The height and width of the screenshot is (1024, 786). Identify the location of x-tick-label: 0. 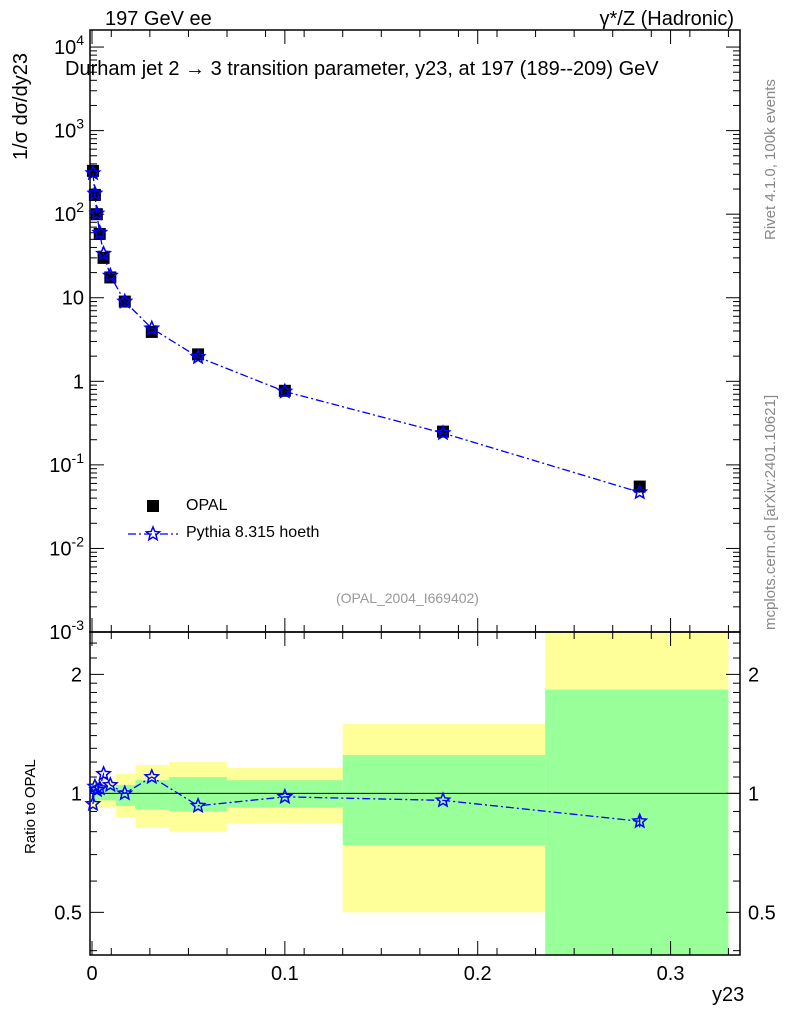
(91, 974).